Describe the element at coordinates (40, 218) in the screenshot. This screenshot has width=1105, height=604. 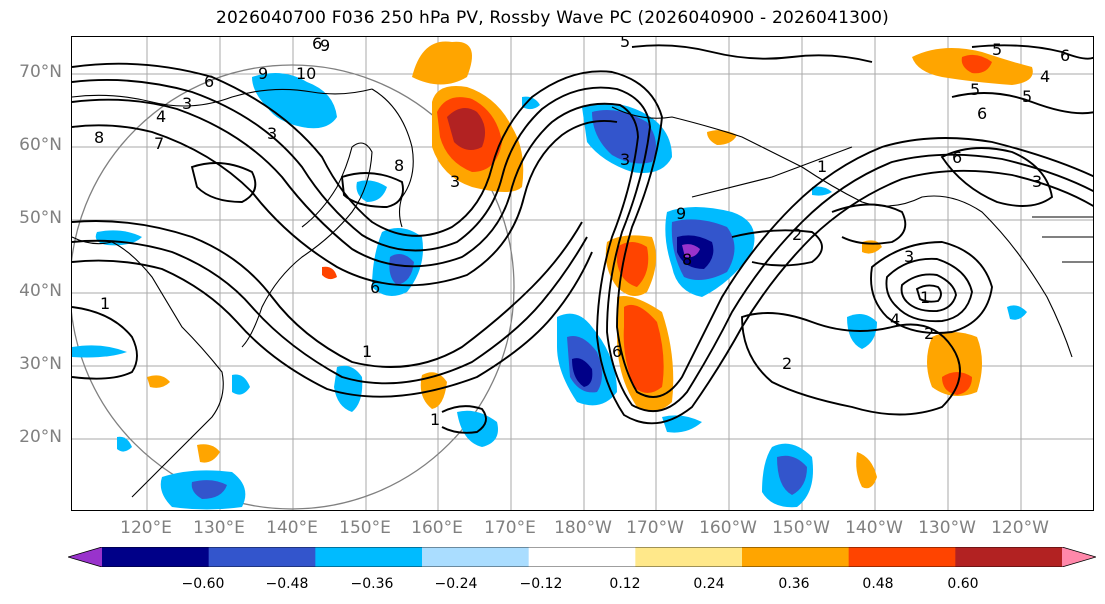
I see `lat-label-50n: 50°N` at that location.